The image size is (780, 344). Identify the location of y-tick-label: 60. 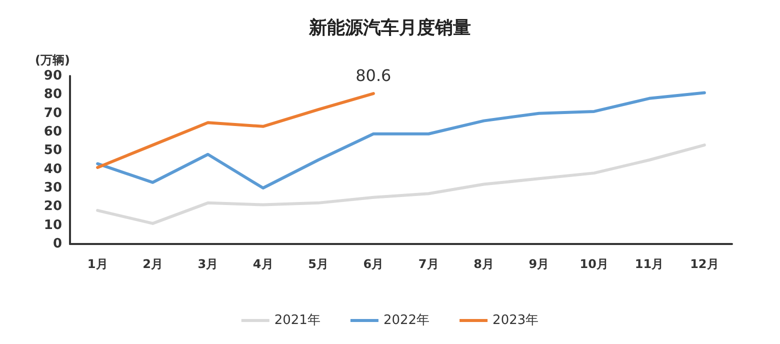
(53, 132).